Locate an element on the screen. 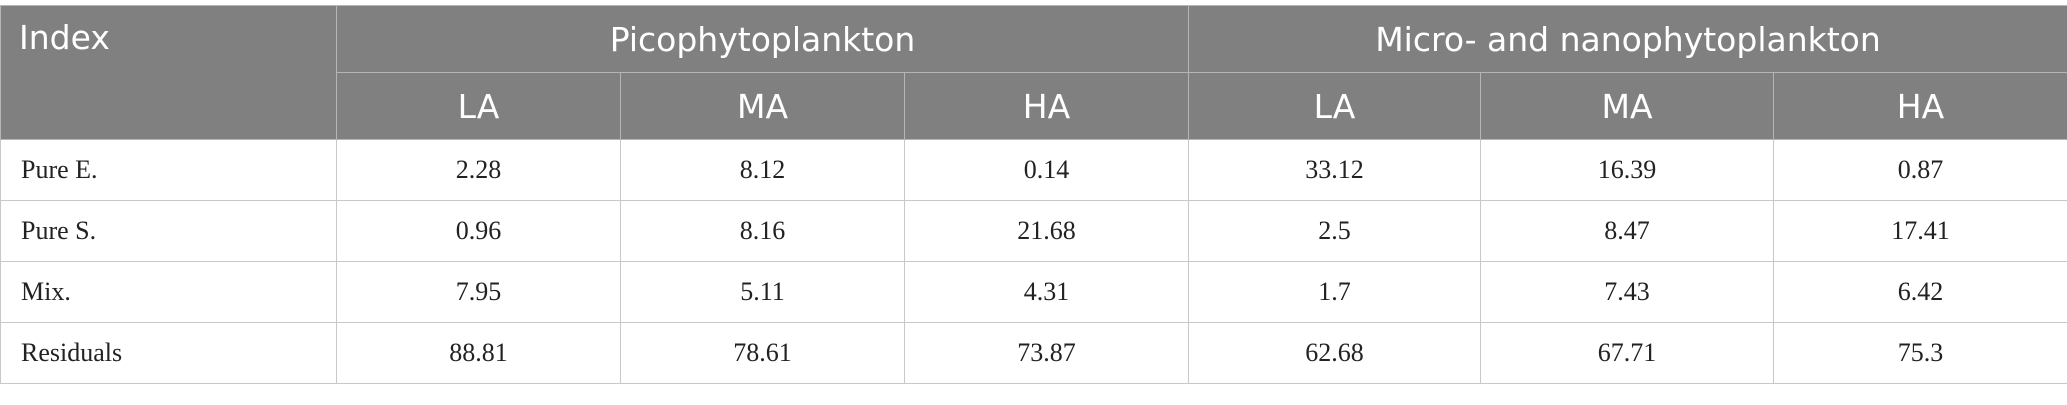 The height and width of the screenshot is (405, 2067). cell: 2.5 is located at coordinates (1334, 231).